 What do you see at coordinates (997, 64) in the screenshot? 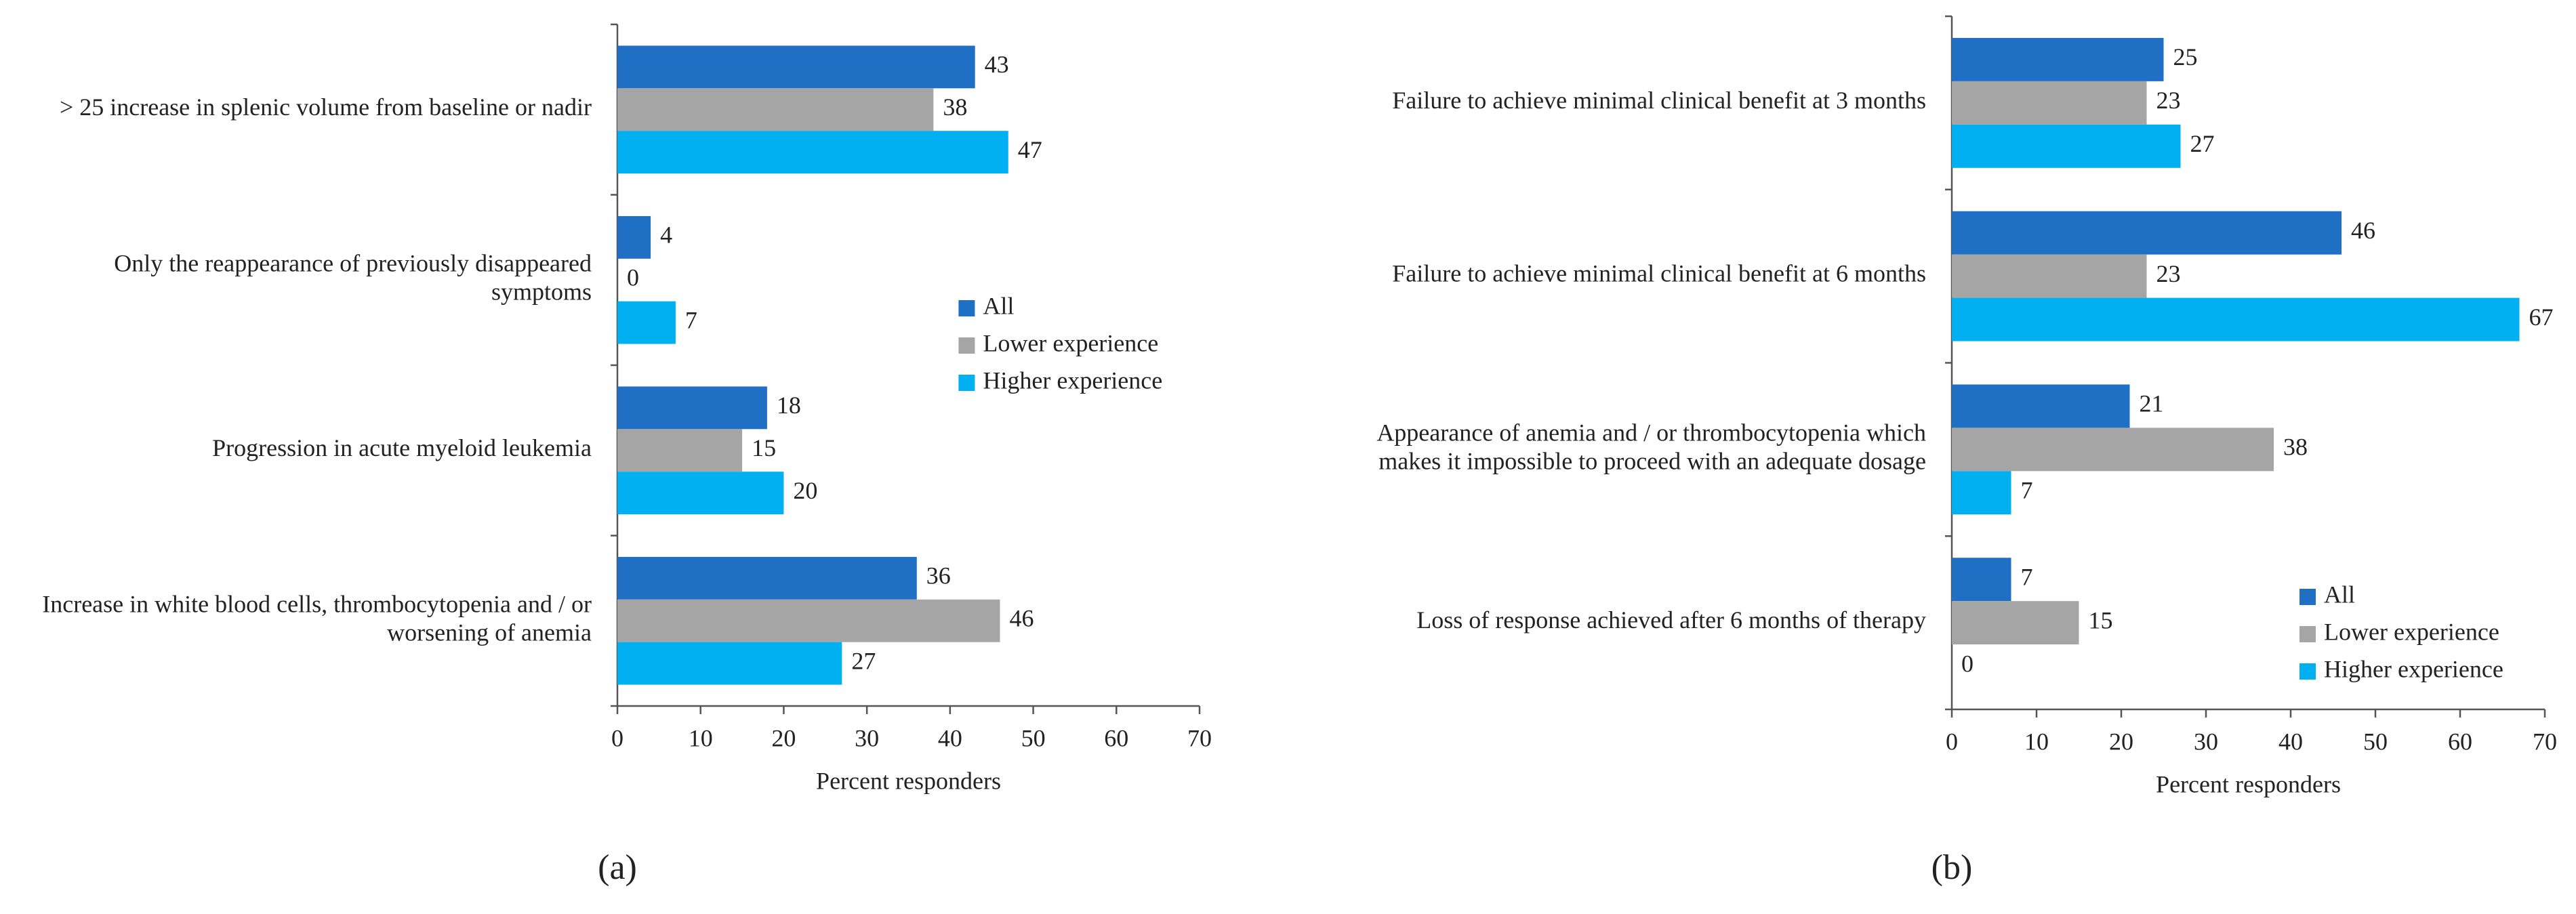
I see `value-label: 43` at bounding box center [997, 64].